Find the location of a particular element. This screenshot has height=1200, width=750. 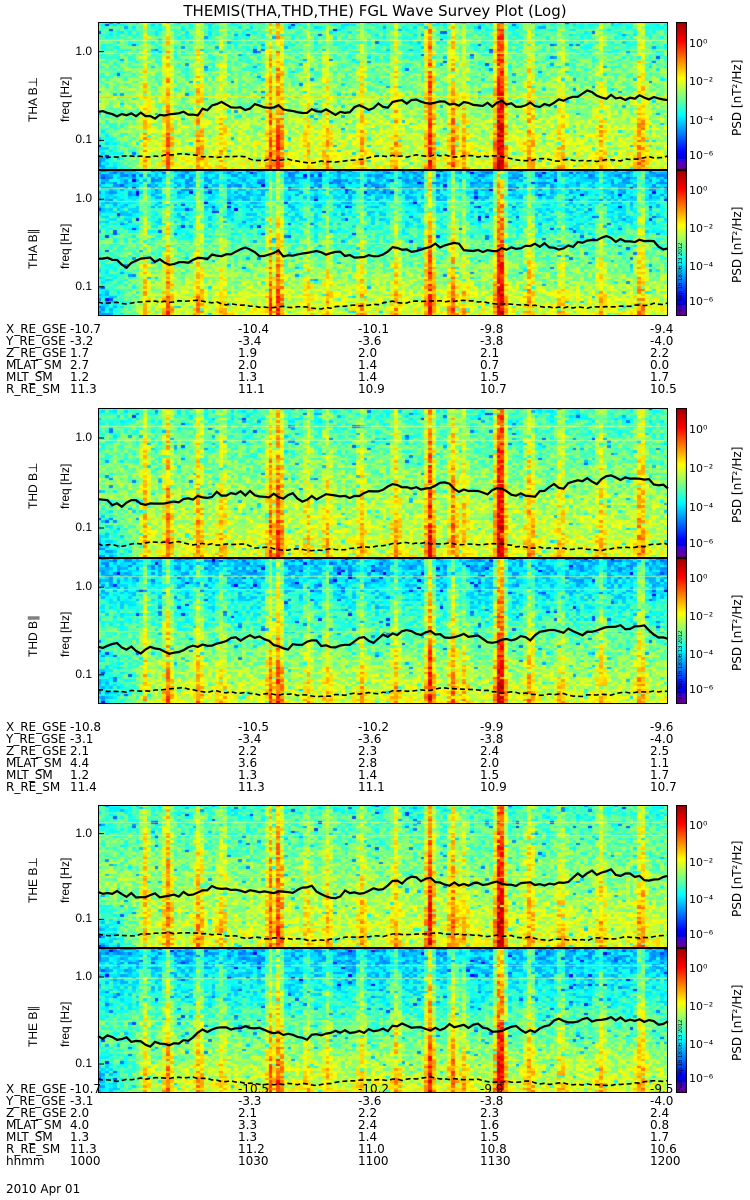

ephemeris-value: 10.8 is located at coordinates (493, 1149).